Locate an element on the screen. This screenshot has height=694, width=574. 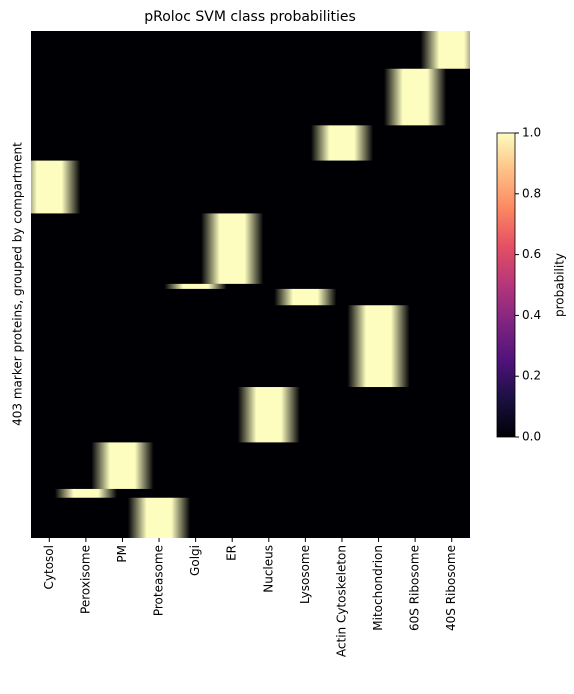
colorbar-tick-label: 1.0 is located at coordinates (531, 133).